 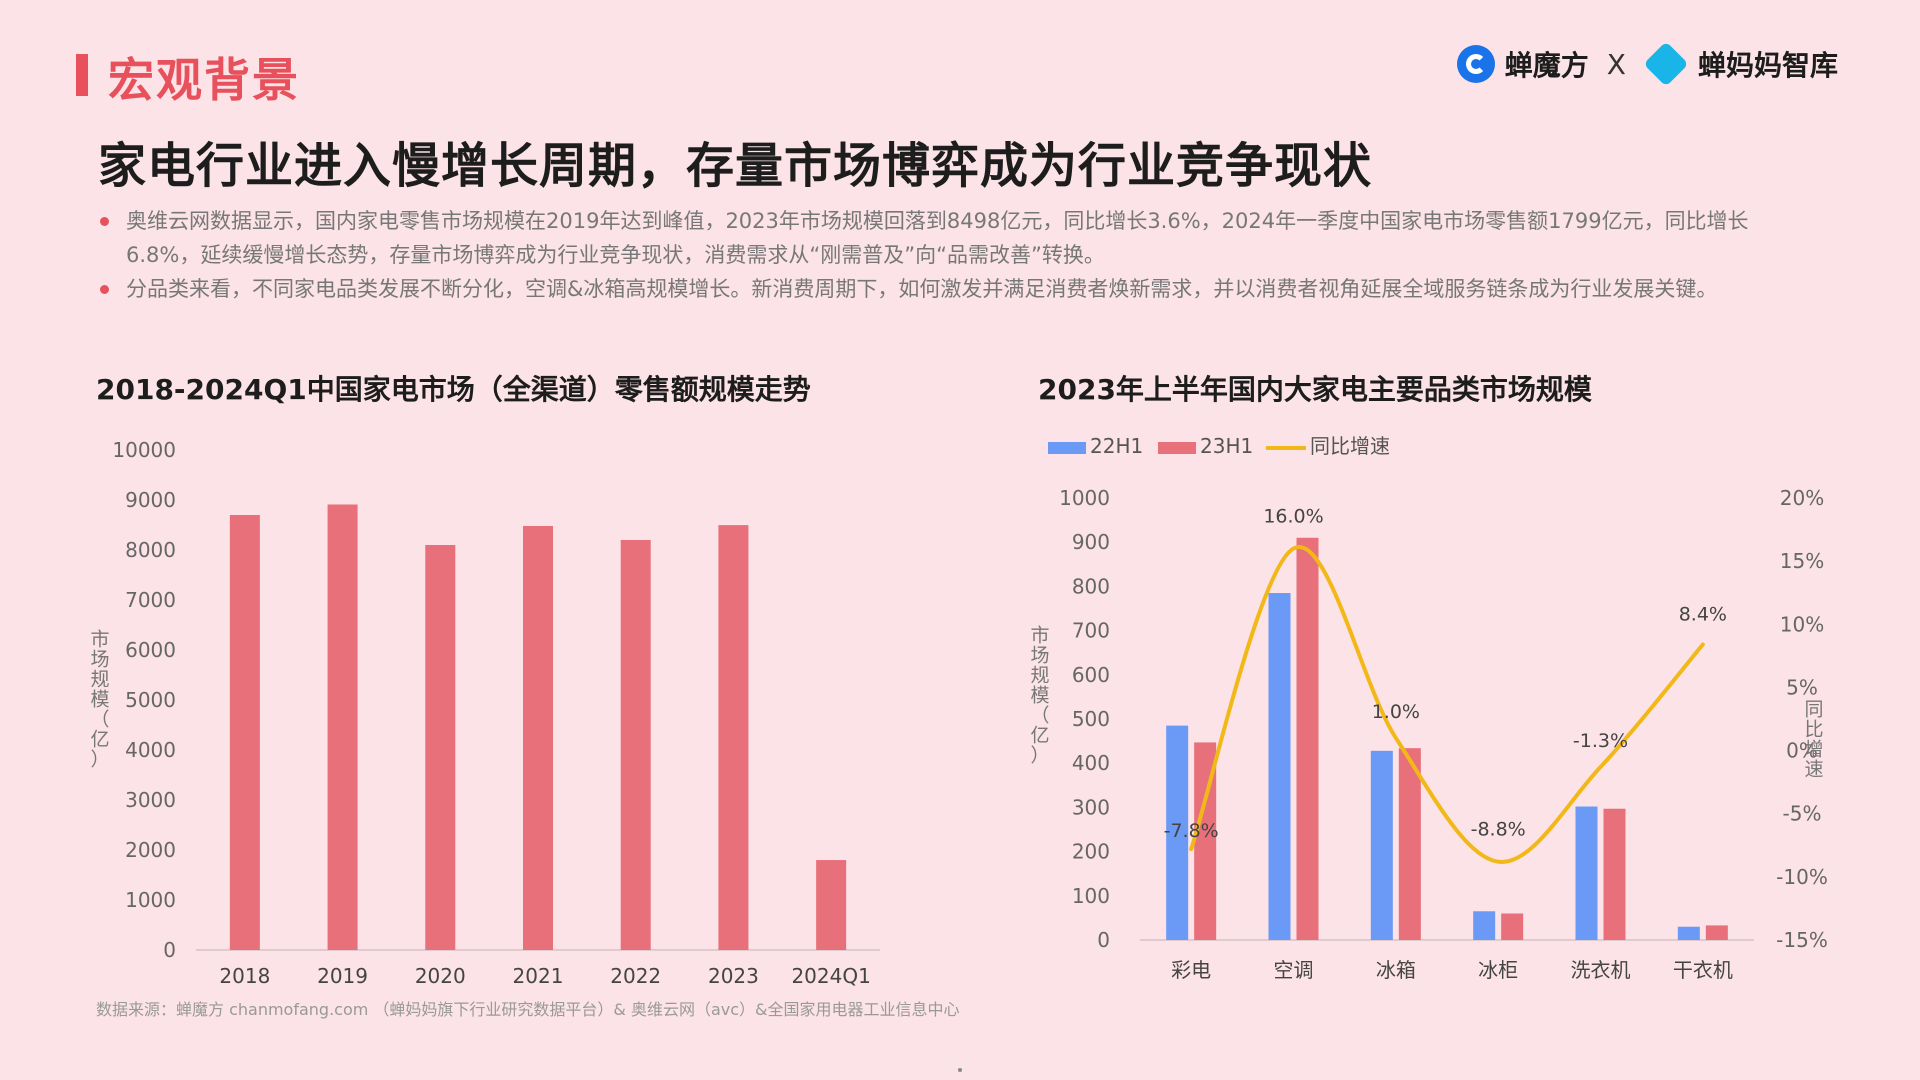 What do you see at coordinates (1091, 675) in the screenshot?
I see `y-tick-label: 600` at bounding box center [1091, 675].